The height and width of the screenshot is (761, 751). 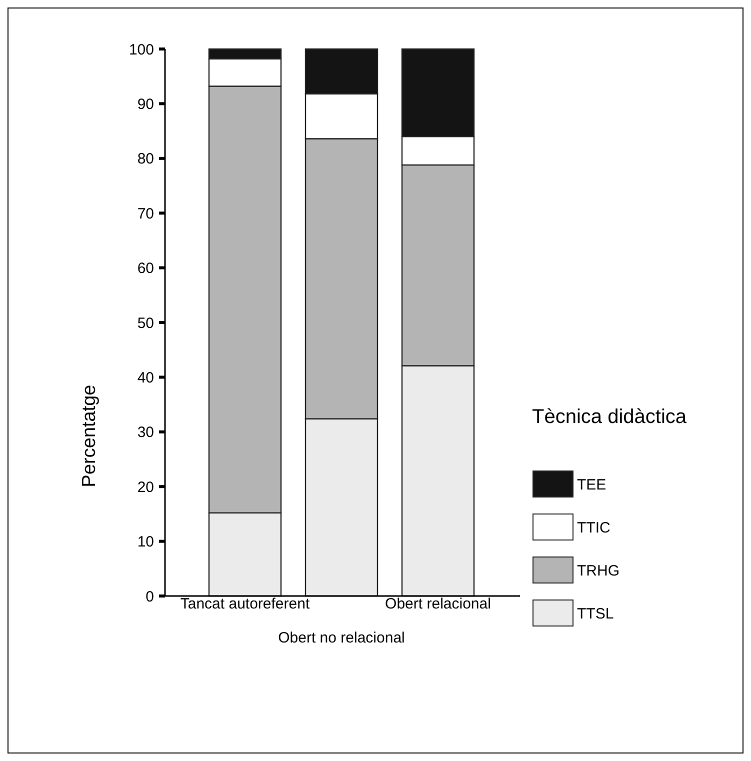 What do you see at coordinates (145, 323) in the screenshot?
I see `y-tick-label: 50` at bounding box center [145, 323].